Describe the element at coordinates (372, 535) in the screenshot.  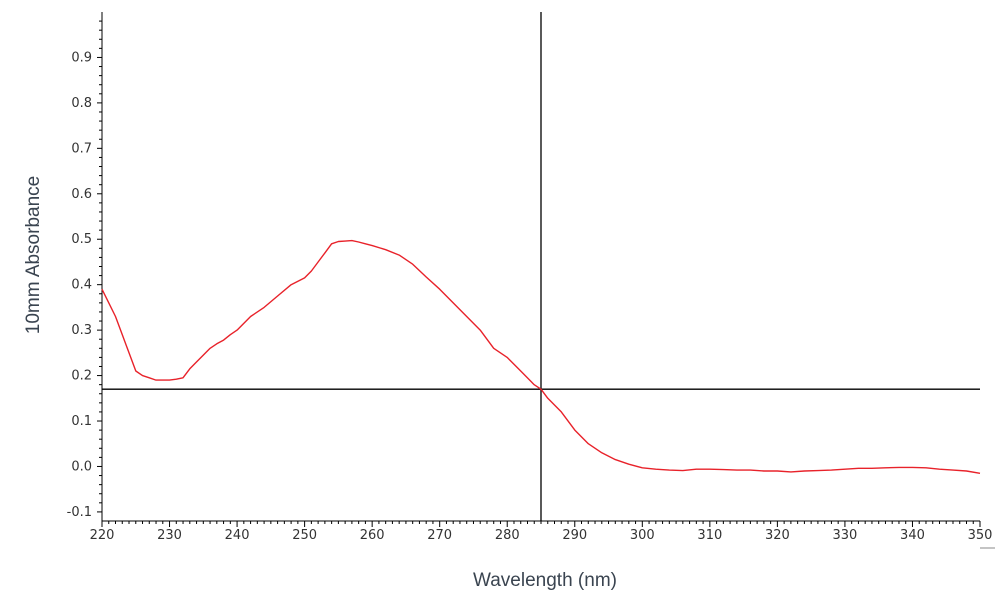
I see `x-tick-label: 260` at that location.